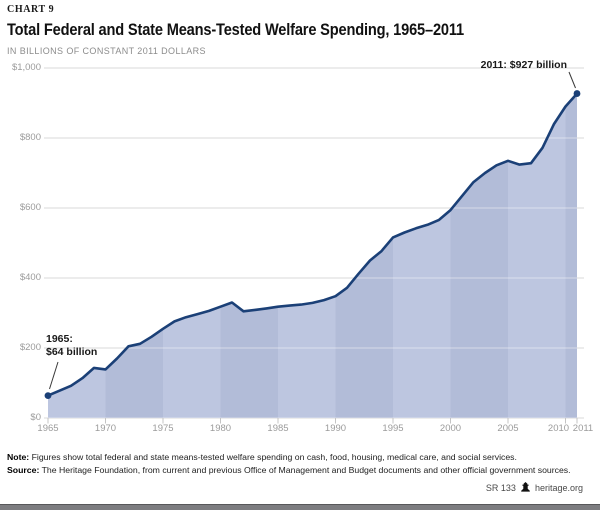 This screenshot has height=512, width=600. Describe the element at coordinates (31, 9) in the screenshot. I see `chart-number-label: CHART 9` at that location.